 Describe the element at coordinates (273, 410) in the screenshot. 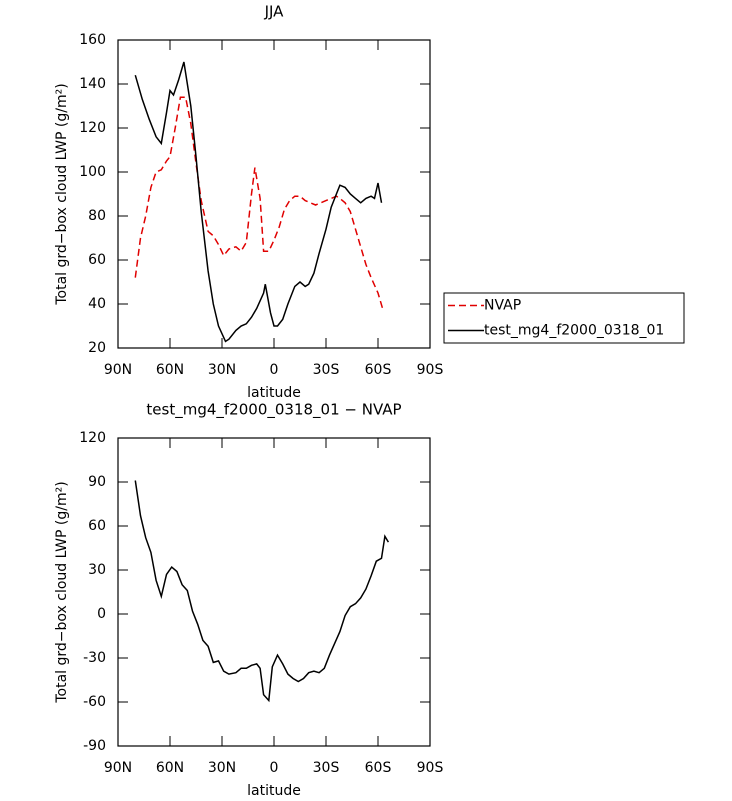

I see `chart-title: test_mg4_f2000_0318_01 − NVAP` at that location.